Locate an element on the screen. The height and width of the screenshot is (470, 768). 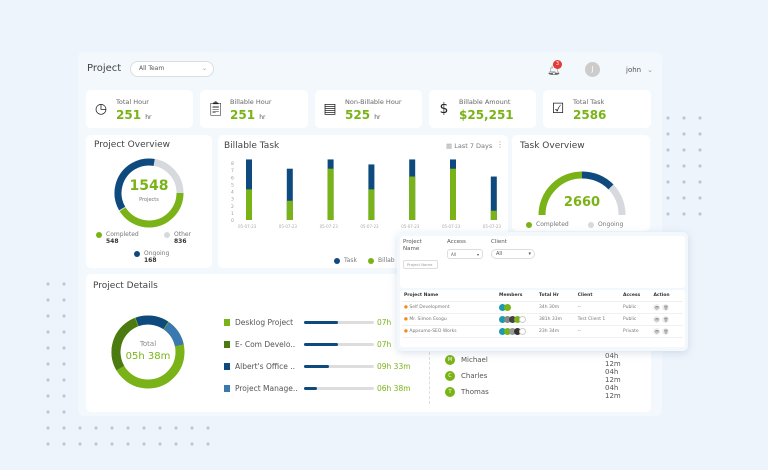
project-name-input: Project Name is located at coordinates (420, 264).